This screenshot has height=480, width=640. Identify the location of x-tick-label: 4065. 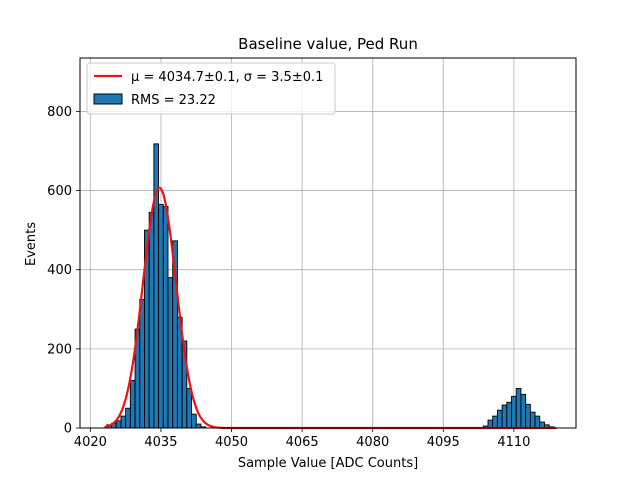
(302, 442).